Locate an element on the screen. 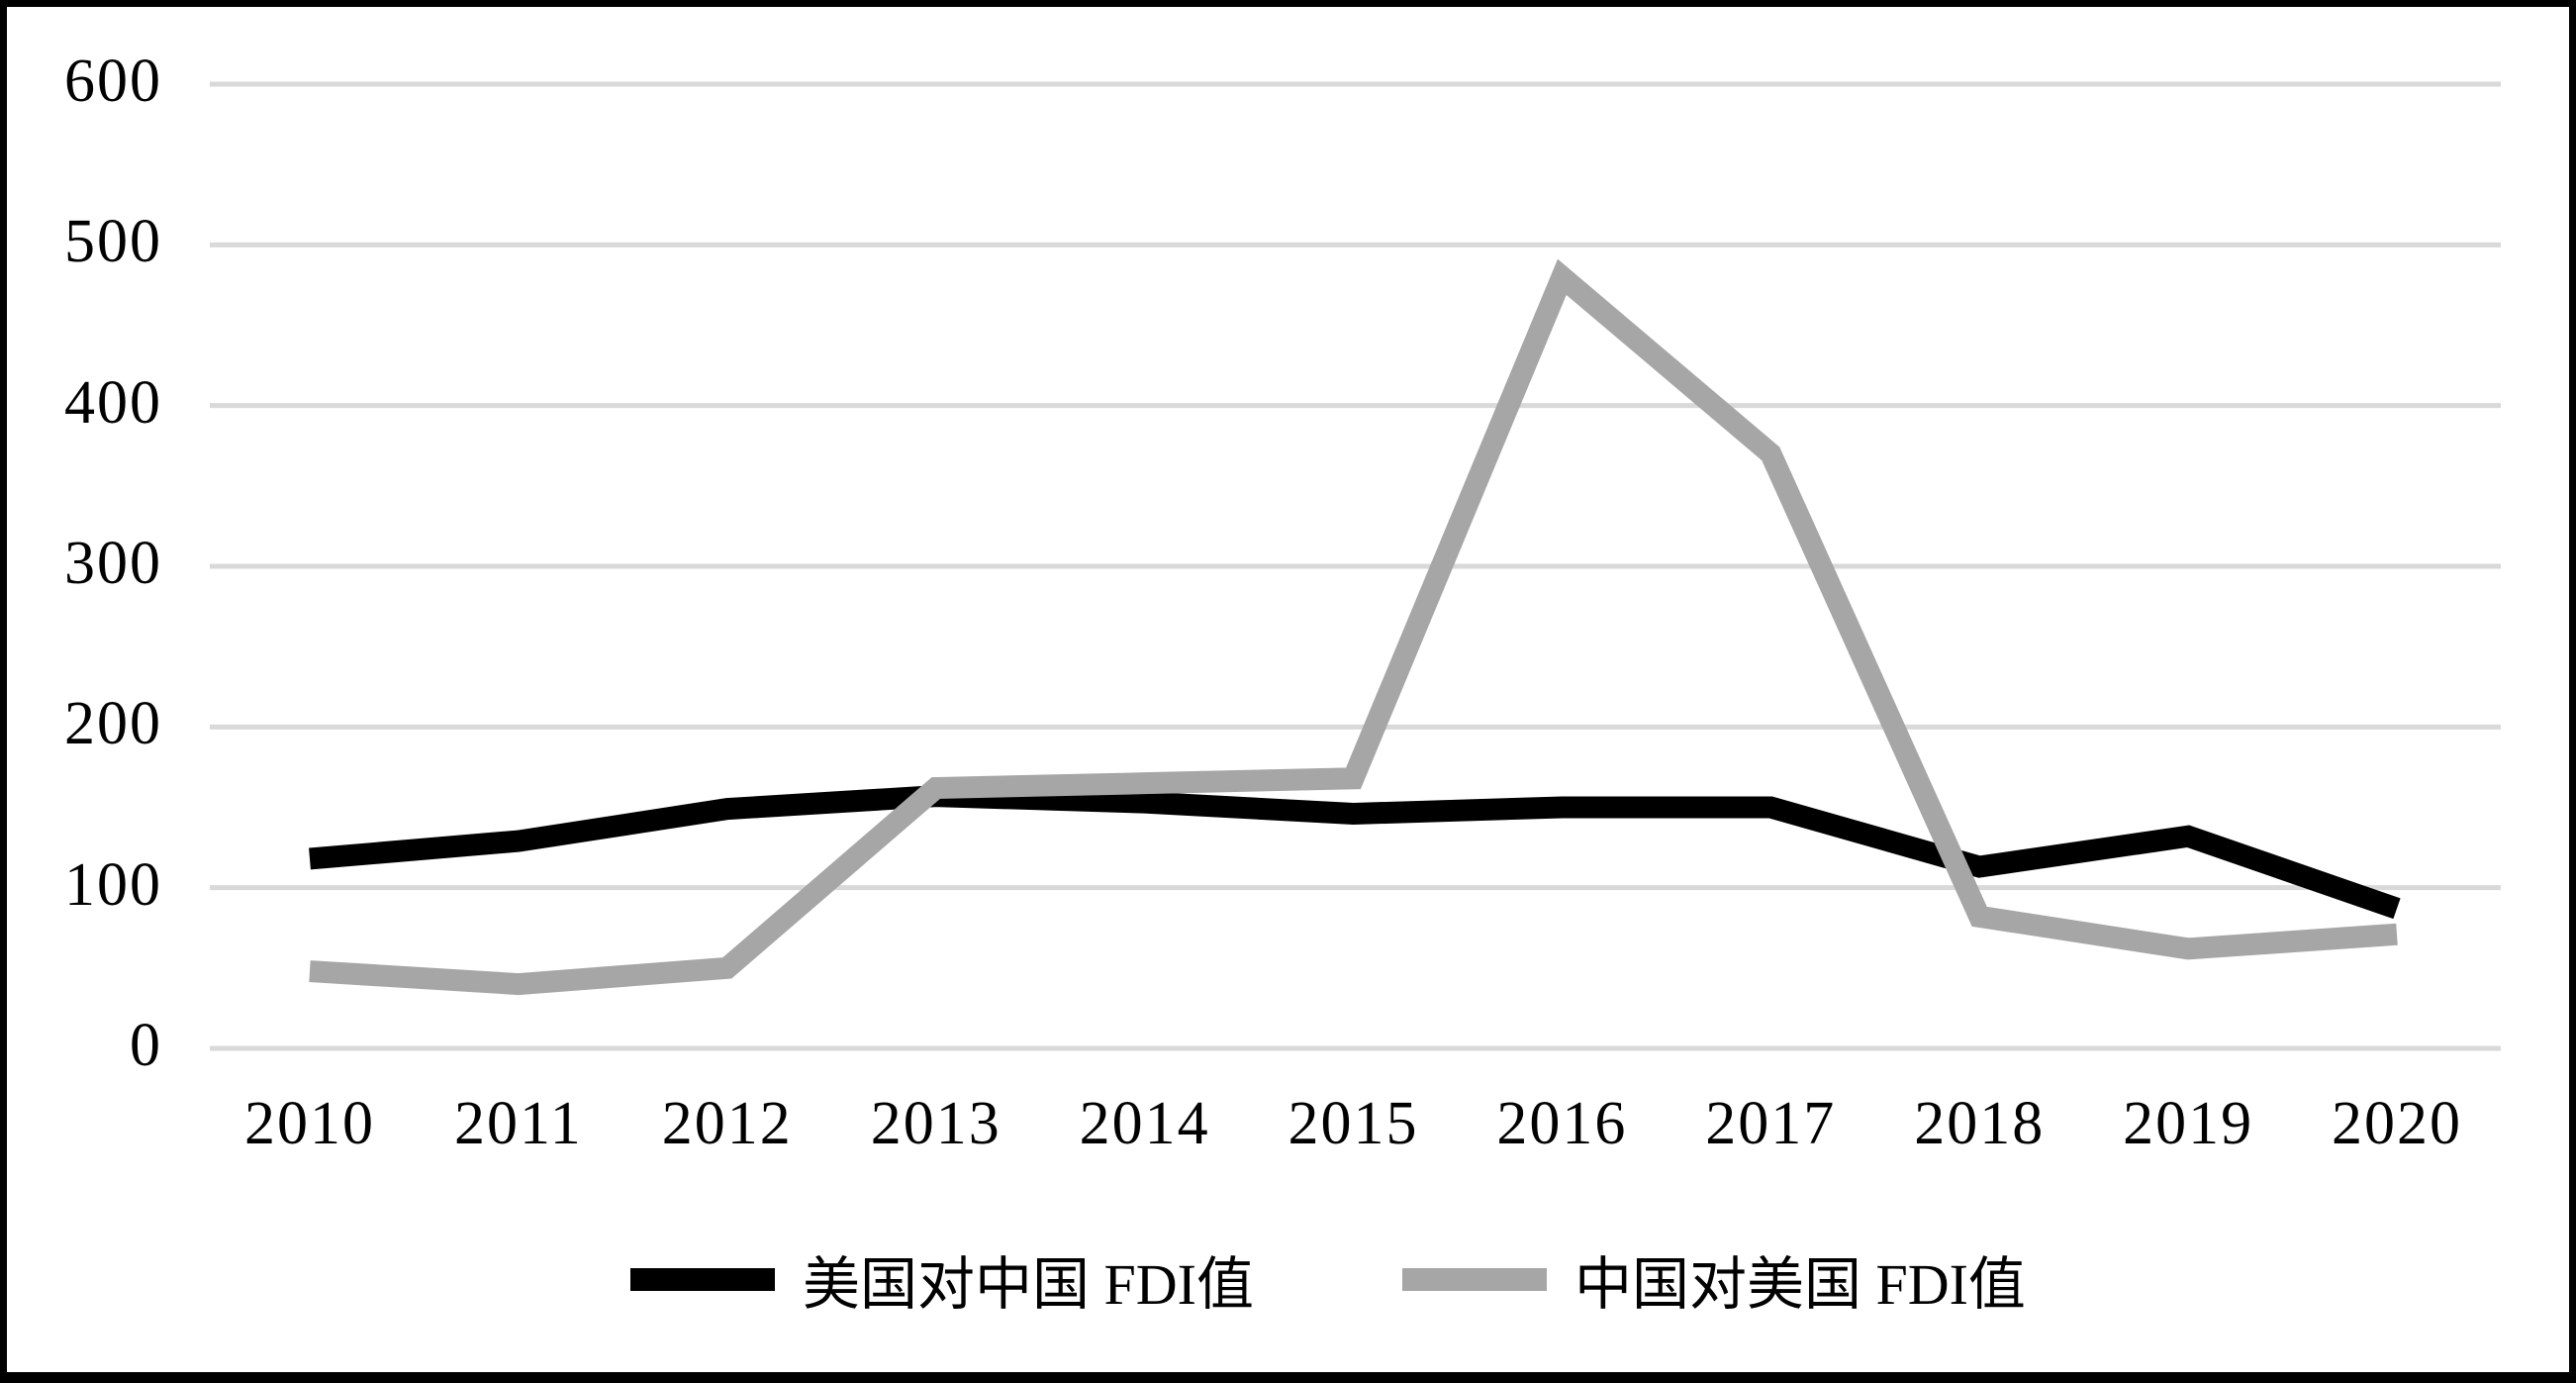  legend-label-us-fdi: 美国对中国 FDI值 is located at coordinates (1028, 1284).